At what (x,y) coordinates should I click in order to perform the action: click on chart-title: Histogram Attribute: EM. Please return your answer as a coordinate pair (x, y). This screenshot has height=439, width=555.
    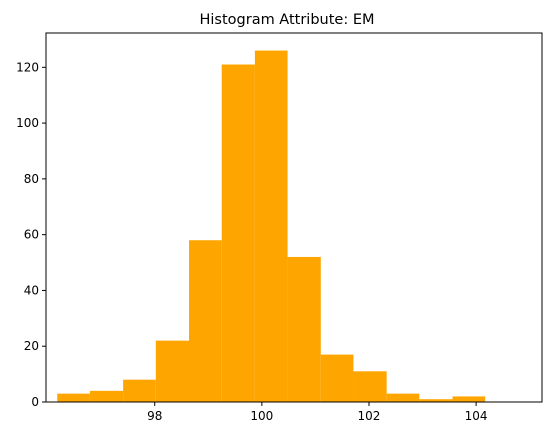
    Looking at the image, I should click on (286, 20).